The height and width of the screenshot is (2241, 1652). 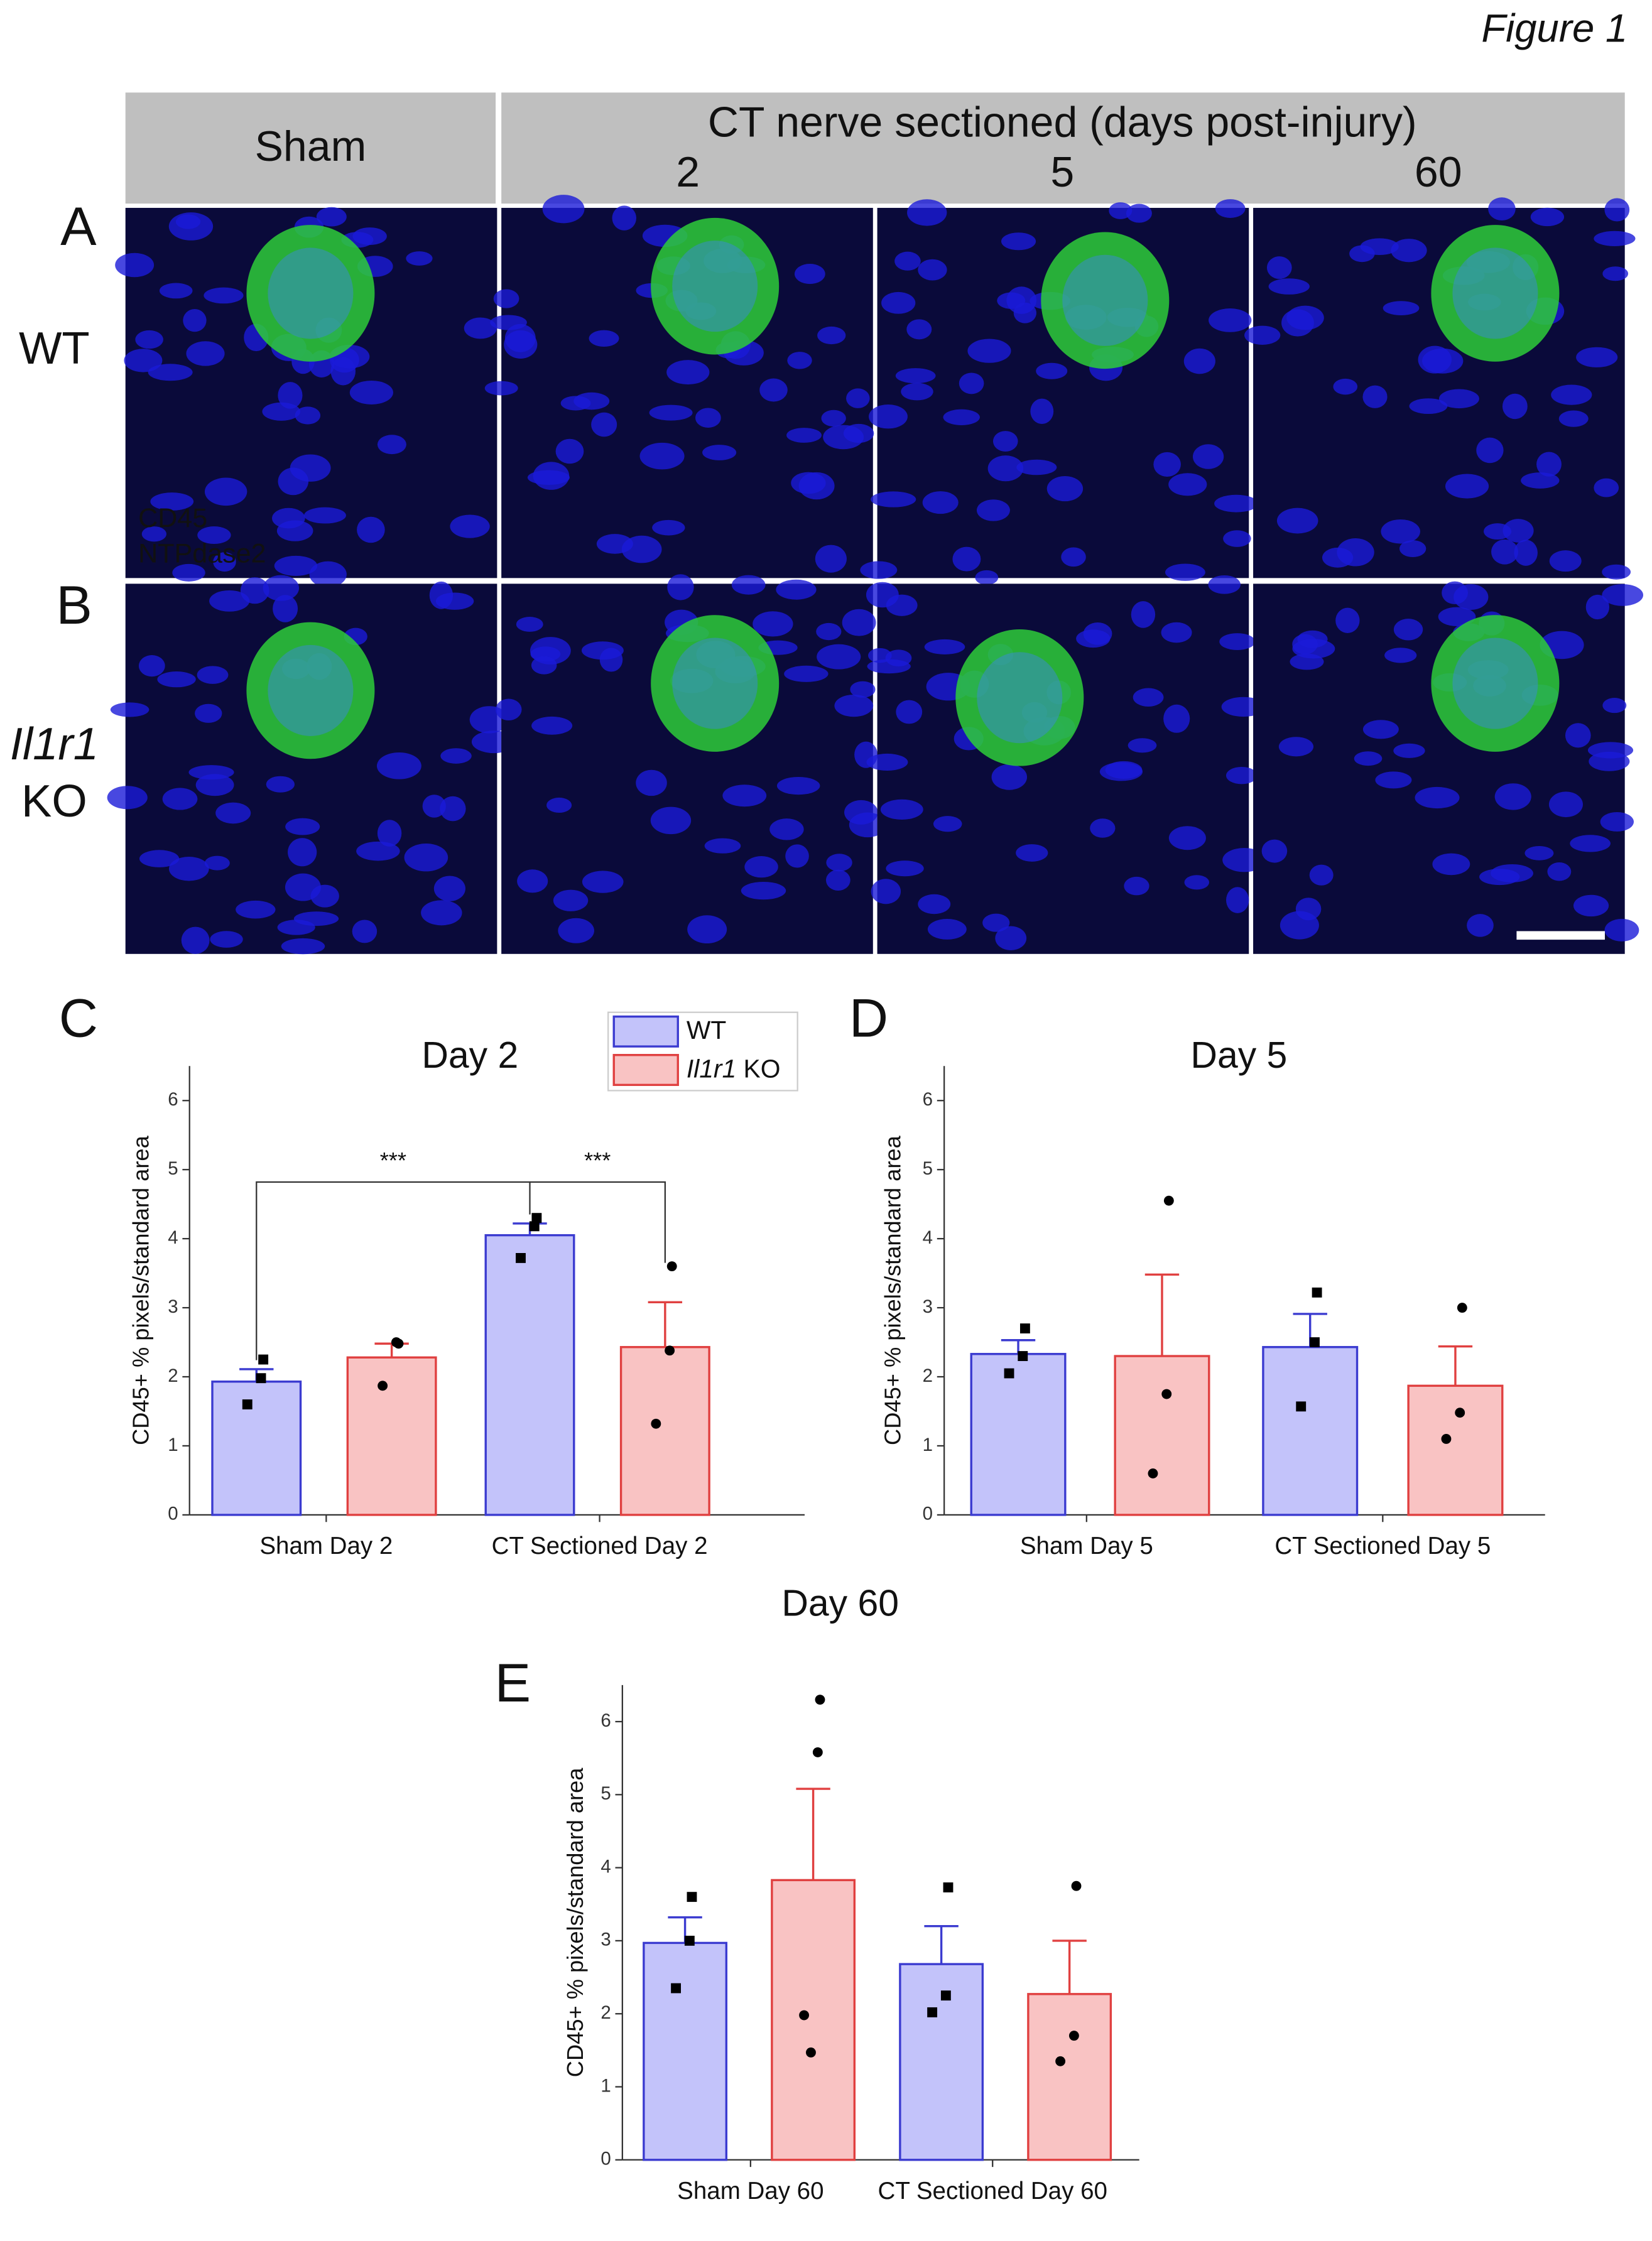 I want to click on legend-label: WT, so click(x=706, y=1030).